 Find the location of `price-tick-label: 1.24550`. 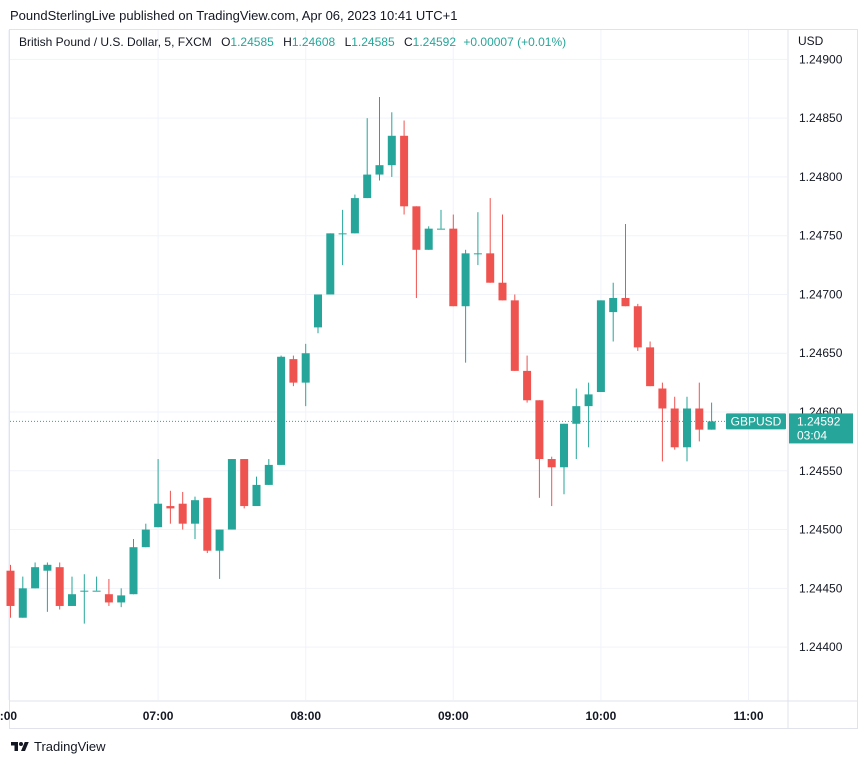

price-tick-label: 1.24550 is located at coordinates (821, 471).